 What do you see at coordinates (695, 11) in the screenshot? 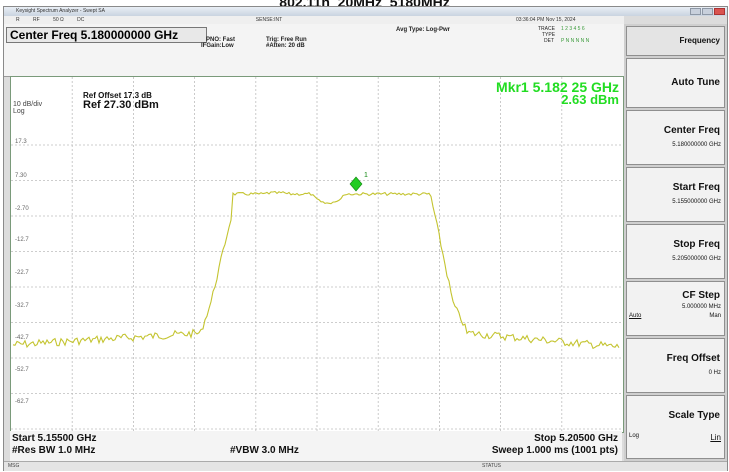
I see `minimize-button` at bounding box center [695, 11].